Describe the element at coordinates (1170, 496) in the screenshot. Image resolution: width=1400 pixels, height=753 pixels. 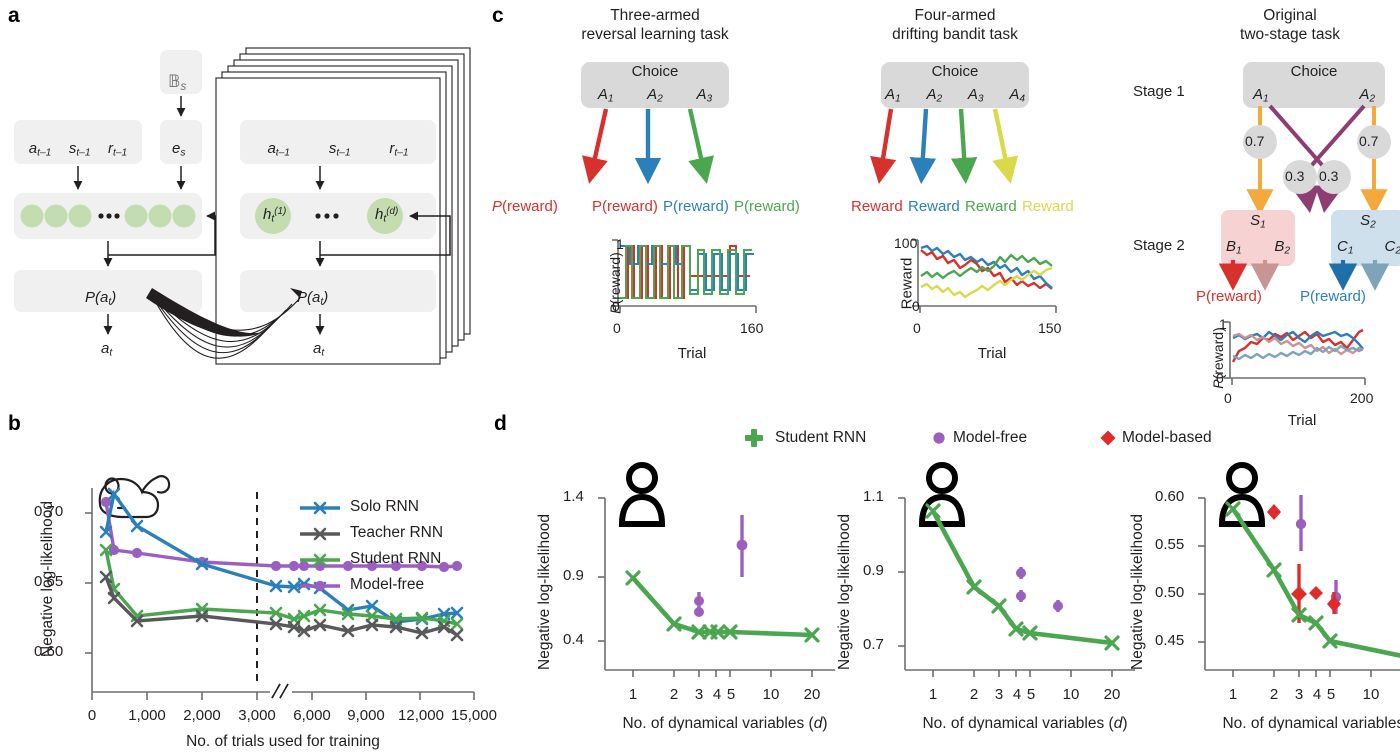
I see `d3-ytick-0: 0.60` at that location.